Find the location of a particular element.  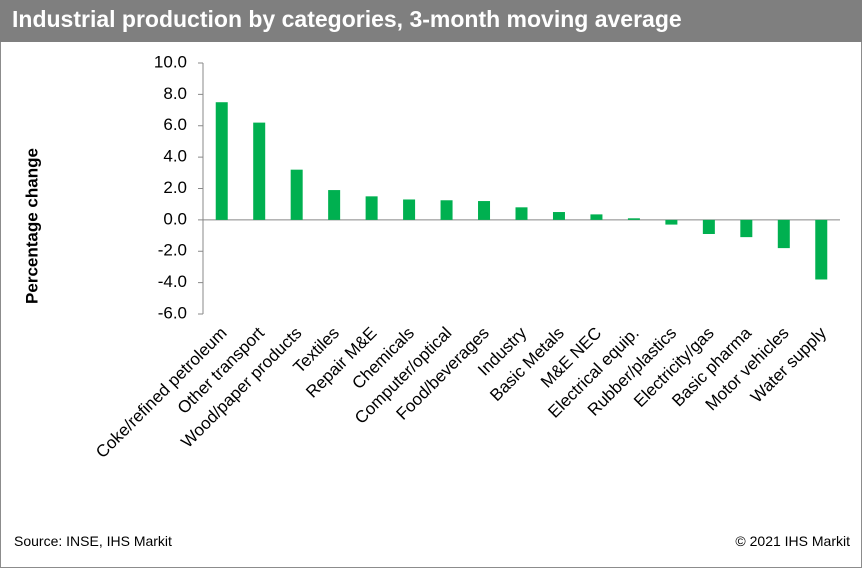

source: Source: INSE, IHS Markit is located at coordinates (93, 541).